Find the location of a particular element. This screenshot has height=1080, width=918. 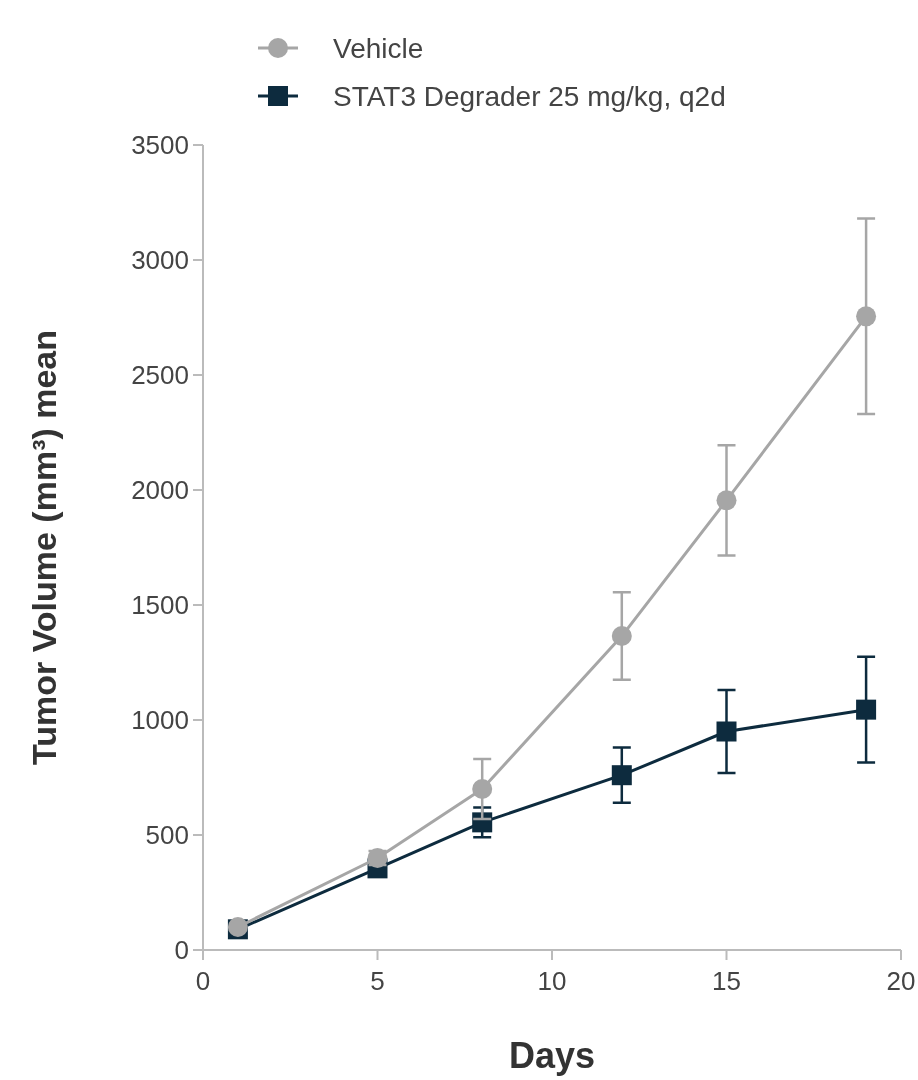

y-tick-label: 1500 is located at coordinates (160, 605).